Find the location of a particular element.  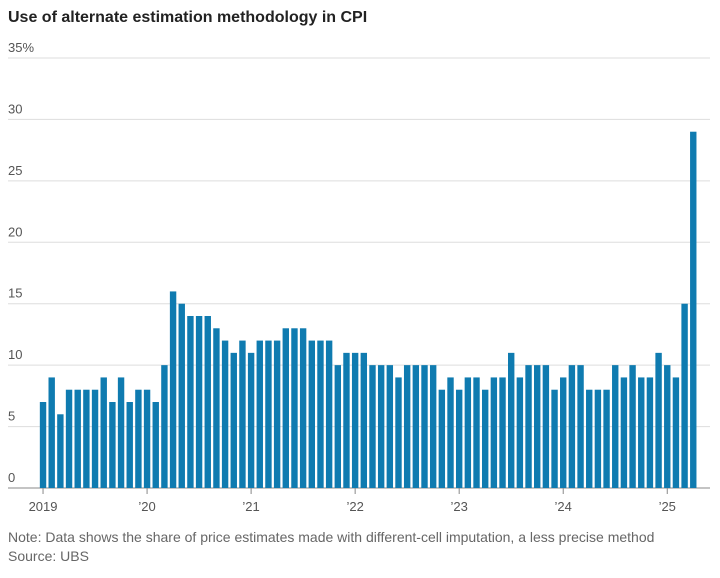

x-tick-label: ’25 is located at coordinates (667, 506).